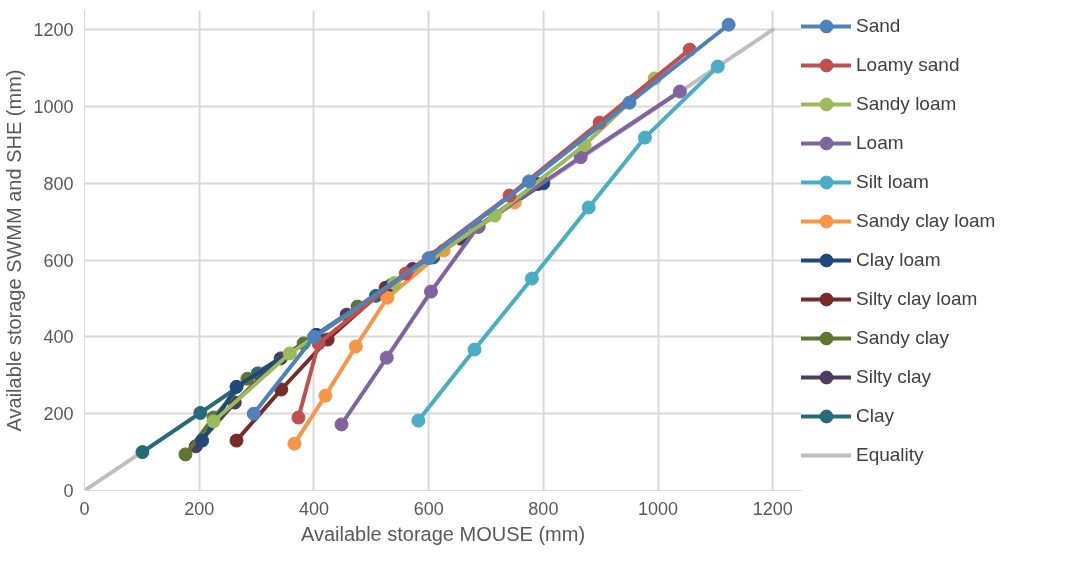 This screenshot has width=1071, height=564. I want to click on legend-label: Sandy loam, so click(906, 104).